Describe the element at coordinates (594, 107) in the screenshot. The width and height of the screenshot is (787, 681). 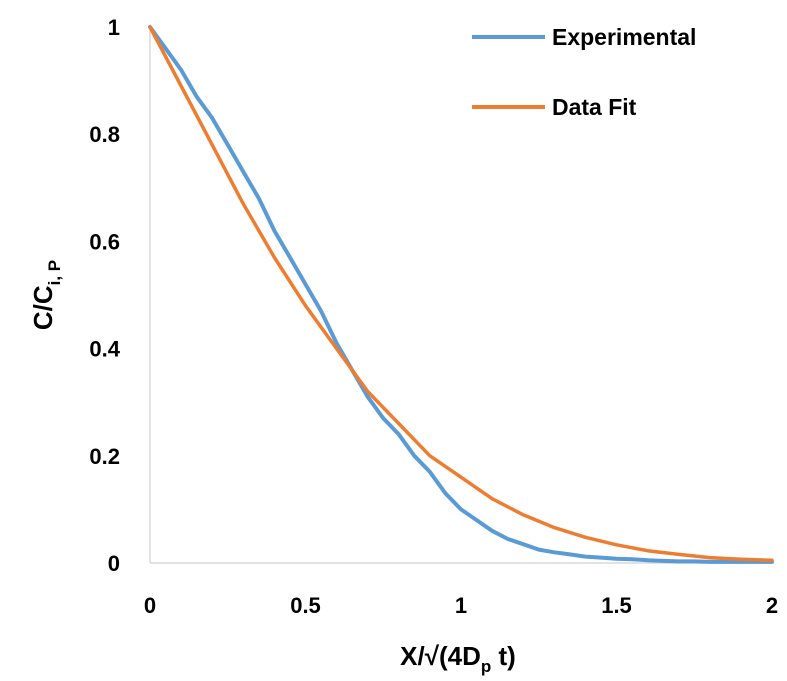
I see `legend-label-data-fit: Data Fit` at that location.